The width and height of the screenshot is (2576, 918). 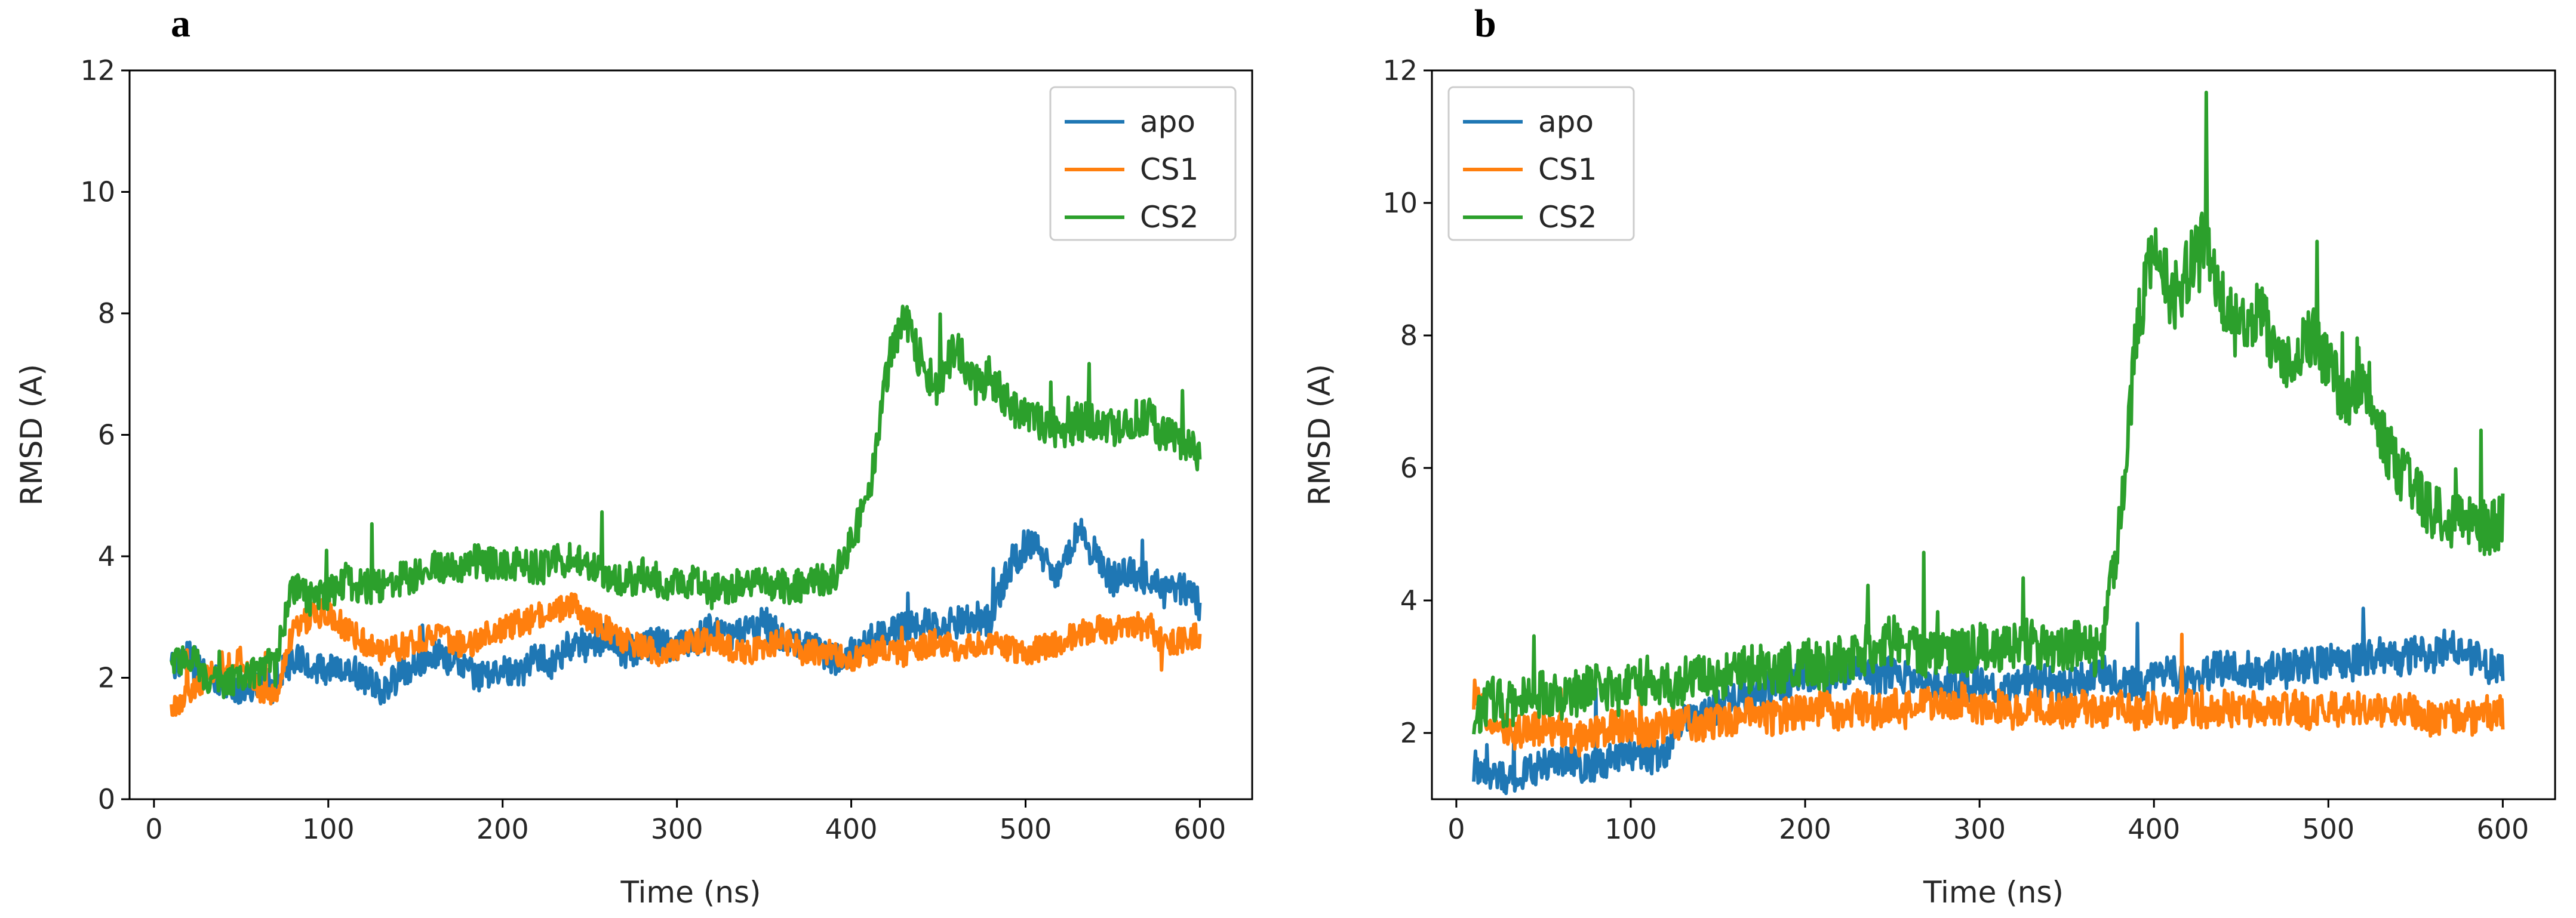 I want to click on series-line-apo, so click(x=1988, y=701).